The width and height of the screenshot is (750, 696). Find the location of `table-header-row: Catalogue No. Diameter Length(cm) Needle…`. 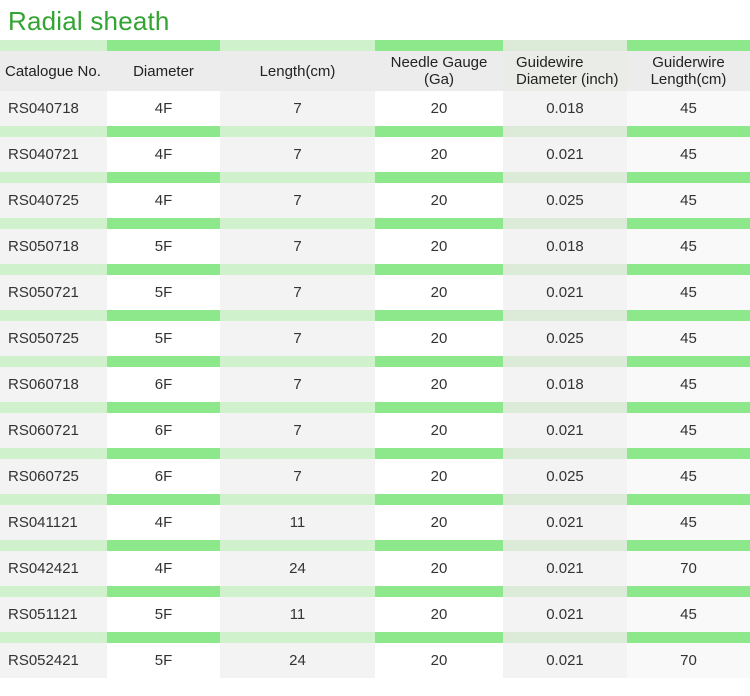

table-header-row: Catalogue No. Diameter Length(cm) Needle… is located at coordinates (375, 71).